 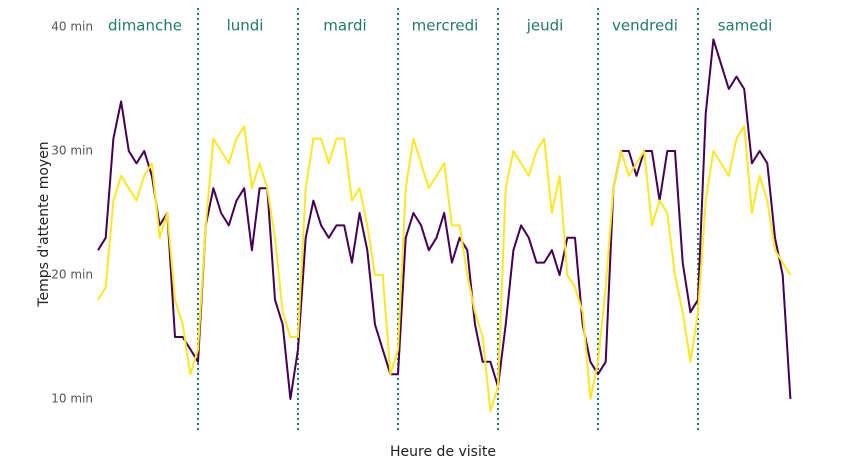 What do you see at coordinates (344, 26) in the screenshot?
I see `day-label: mardi` at bounding box center [344, 26].